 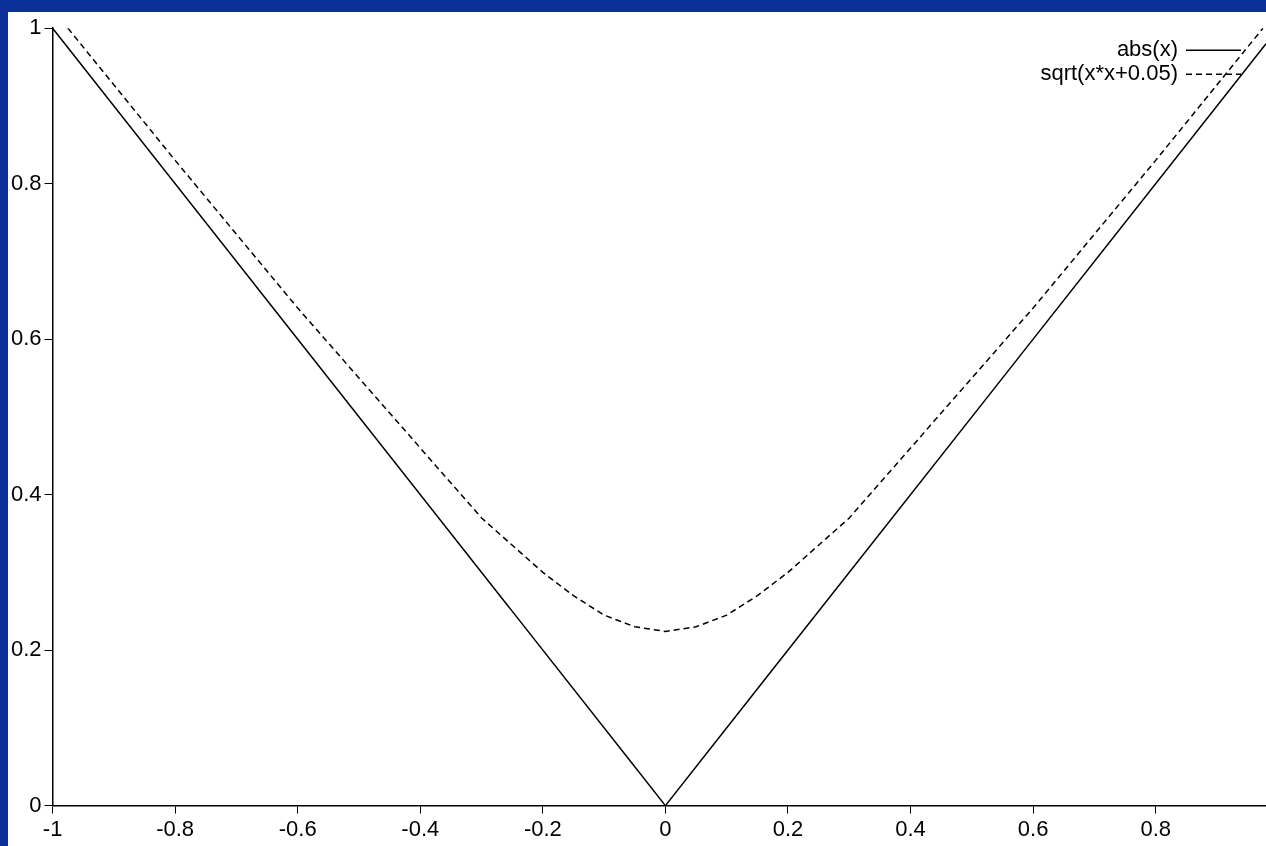 I want to click on x-tick-label: 0, so click(x=665, y=828).